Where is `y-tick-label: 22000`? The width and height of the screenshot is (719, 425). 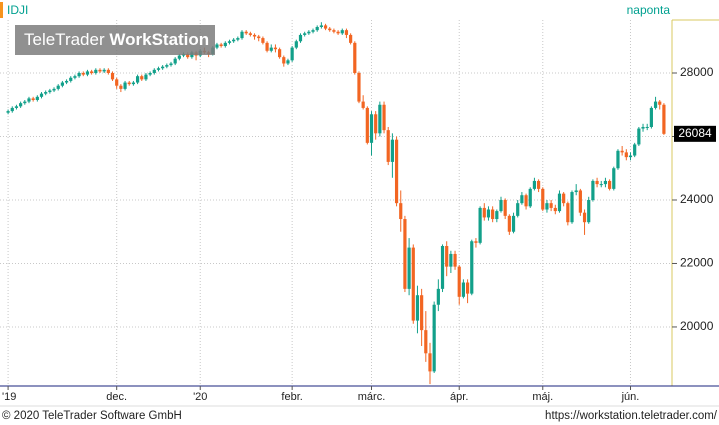
y-tick-label: 22000 is located at coordinates (697, 263).